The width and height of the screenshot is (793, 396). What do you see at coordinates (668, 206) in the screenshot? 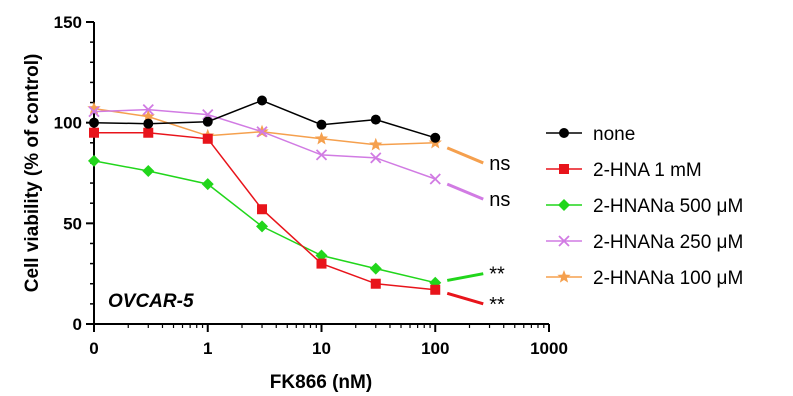
I see `legend-label: 2-HNANa 500 μM` at bounding box center [668, 206].